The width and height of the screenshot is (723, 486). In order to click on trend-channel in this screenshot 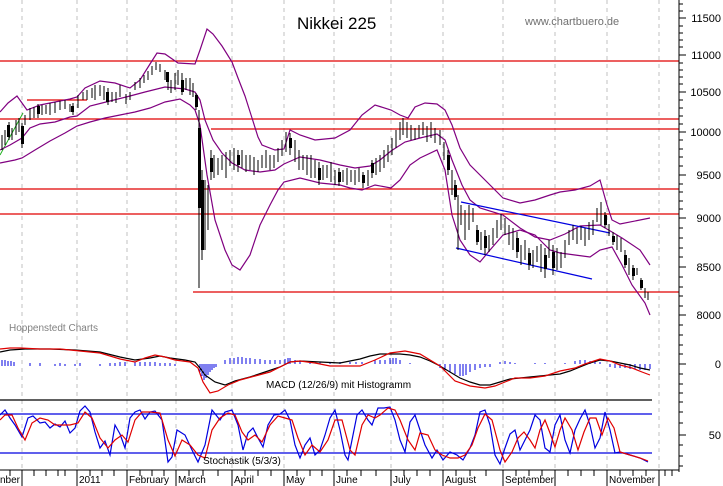, I will do `click(533, 240)`.